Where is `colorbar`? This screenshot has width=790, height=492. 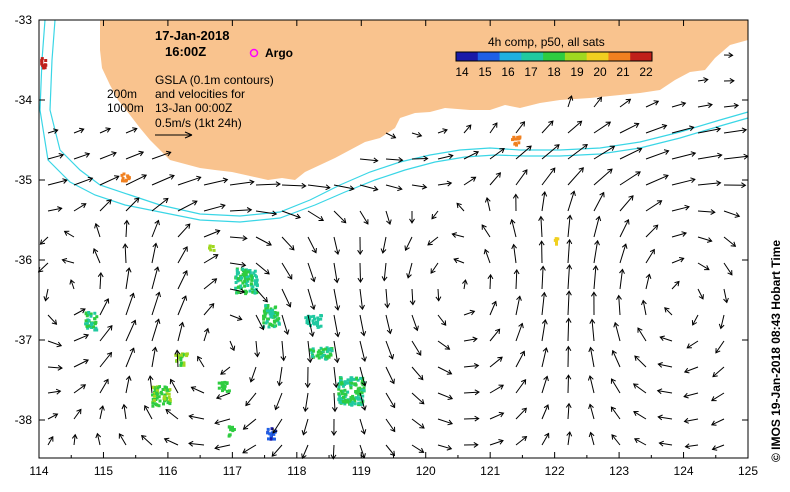 colorbar is located at coordinates (554, 56).